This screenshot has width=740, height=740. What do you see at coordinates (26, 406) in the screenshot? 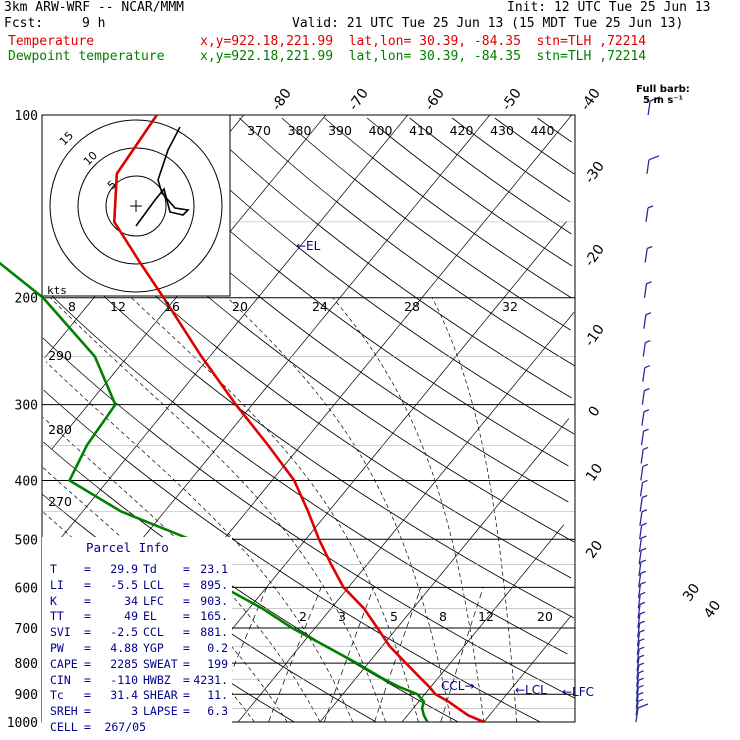
I see `pressure-tick-label: 300` at bounding box center [26, 406].